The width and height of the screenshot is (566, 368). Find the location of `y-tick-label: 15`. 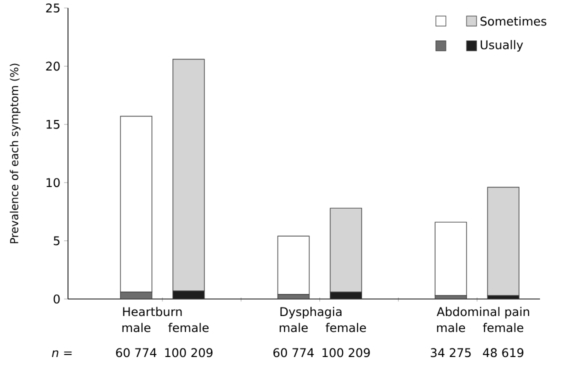

y-tick-label: 15 is located at coordinates (53, 124).